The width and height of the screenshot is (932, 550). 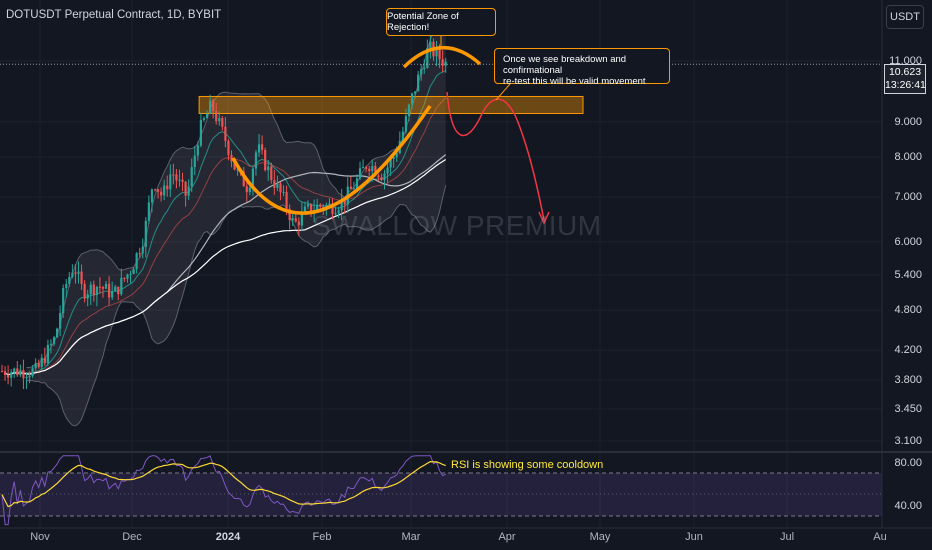 What do you see at coordinates (441, 22) in the screenshot?
I see `rejection-callout: Potential Zone of Rejection!` at bounding box center [441, 22].